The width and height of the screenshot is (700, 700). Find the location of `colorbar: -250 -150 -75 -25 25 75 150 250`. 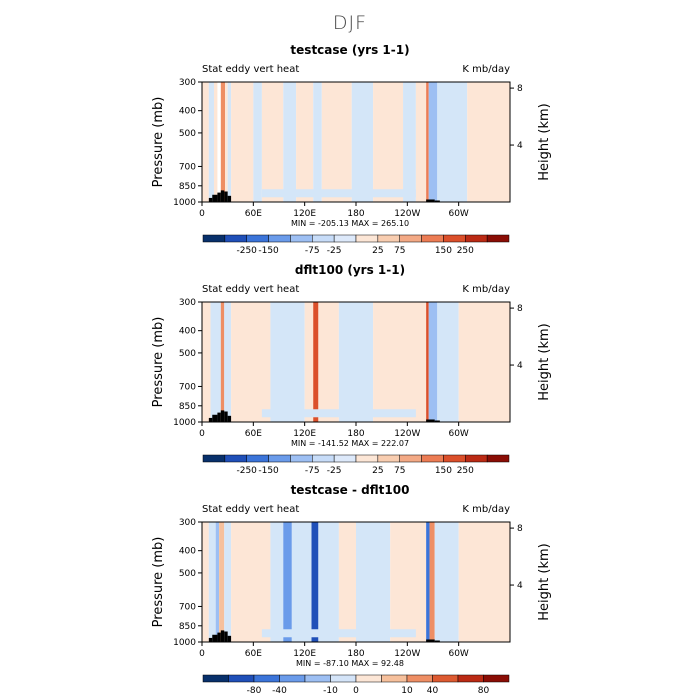

colorbar: -250 -150 -75 -25 25 75 150 250 is located at coordinates (356, 245).